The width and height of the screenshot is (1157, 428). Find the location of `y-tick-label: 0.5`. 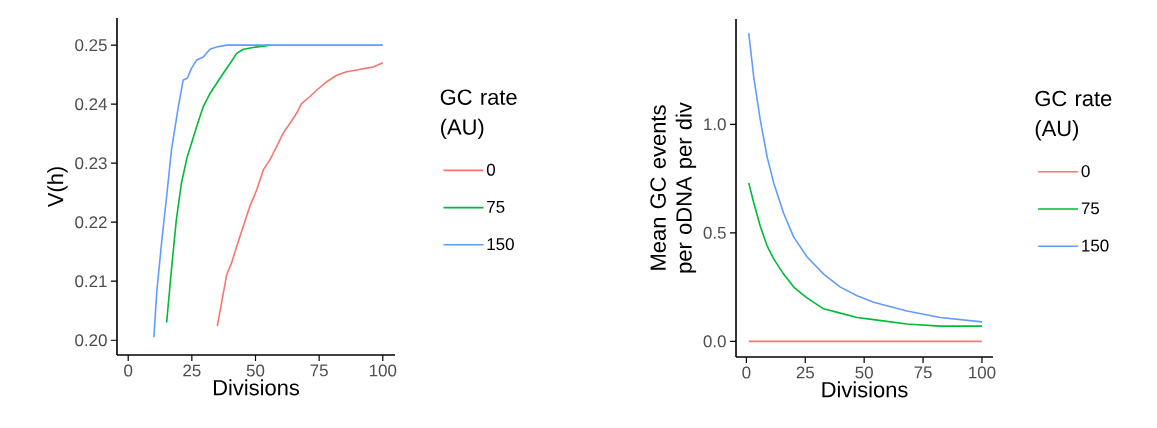

y-tick-label: 0.5 is located at coordinates (714, 232).